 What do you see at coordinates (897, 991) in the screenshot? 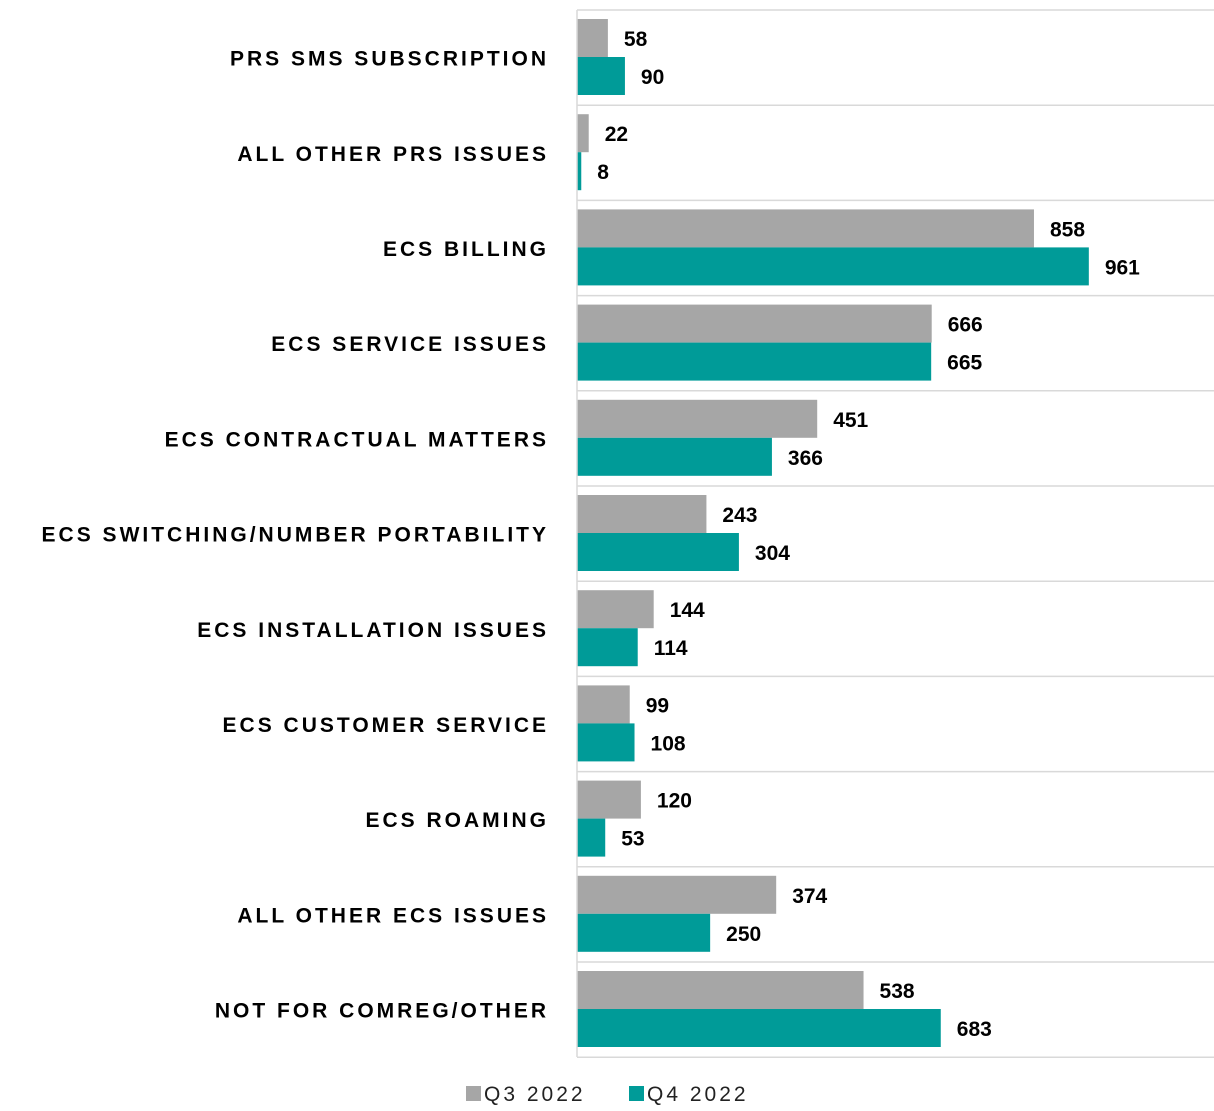
I see `data-label: 538` at bounding box center [897, 991].